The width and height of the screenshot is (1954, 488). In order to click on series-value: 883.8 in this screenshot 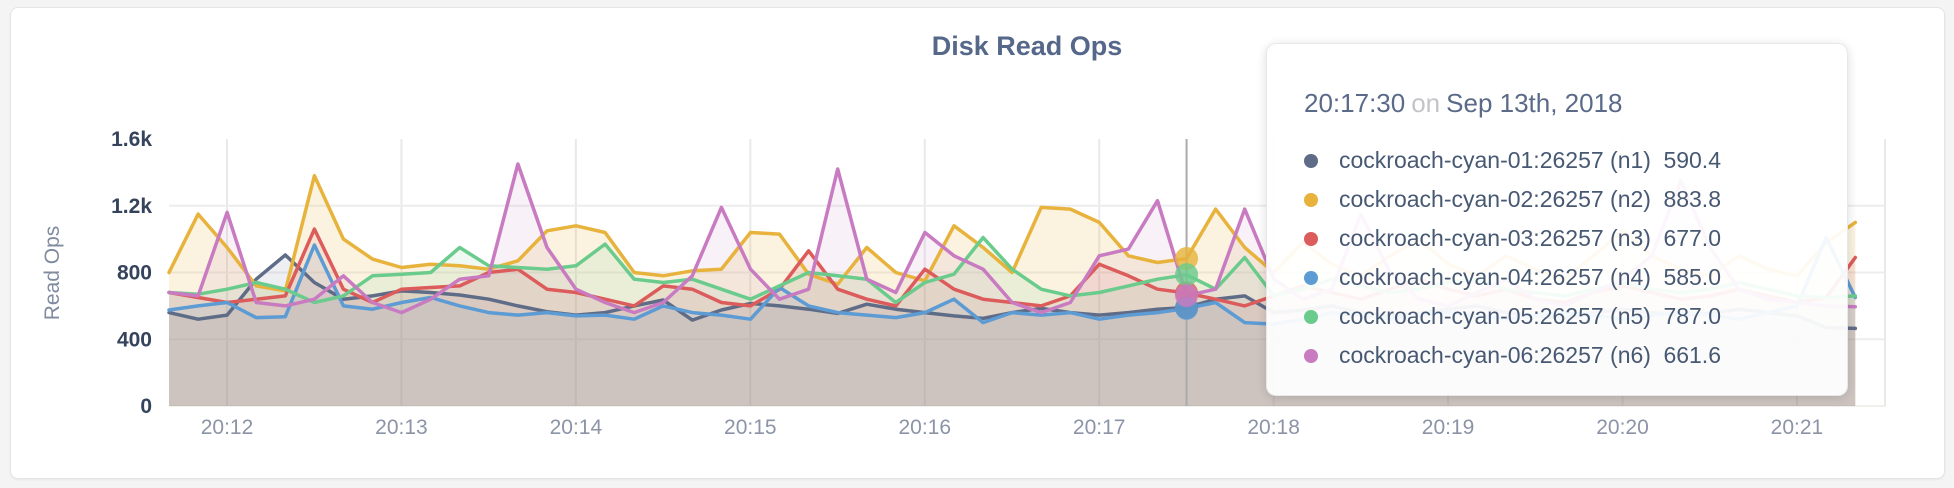, I will do `click(1692, 199)`.